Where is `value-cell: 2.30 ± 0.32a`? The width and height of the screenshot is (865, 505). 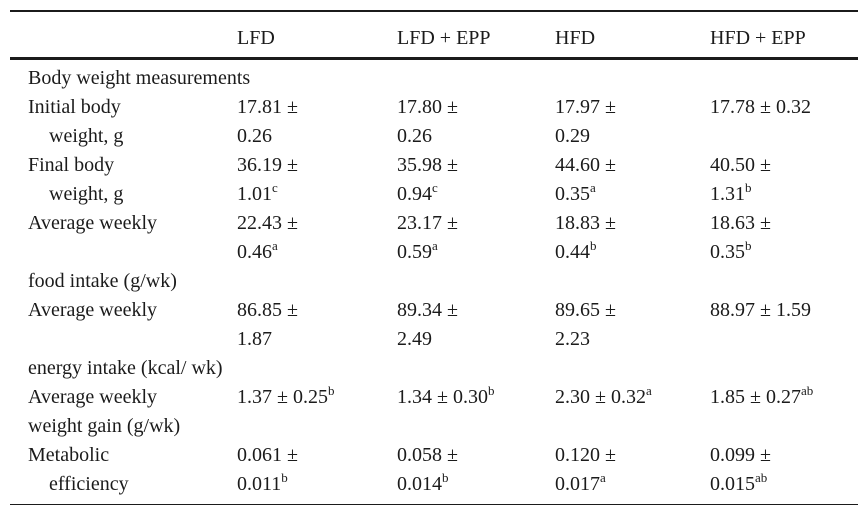
value-cell: 2.30 ± 0.32a is located at coordinates (632, 412).